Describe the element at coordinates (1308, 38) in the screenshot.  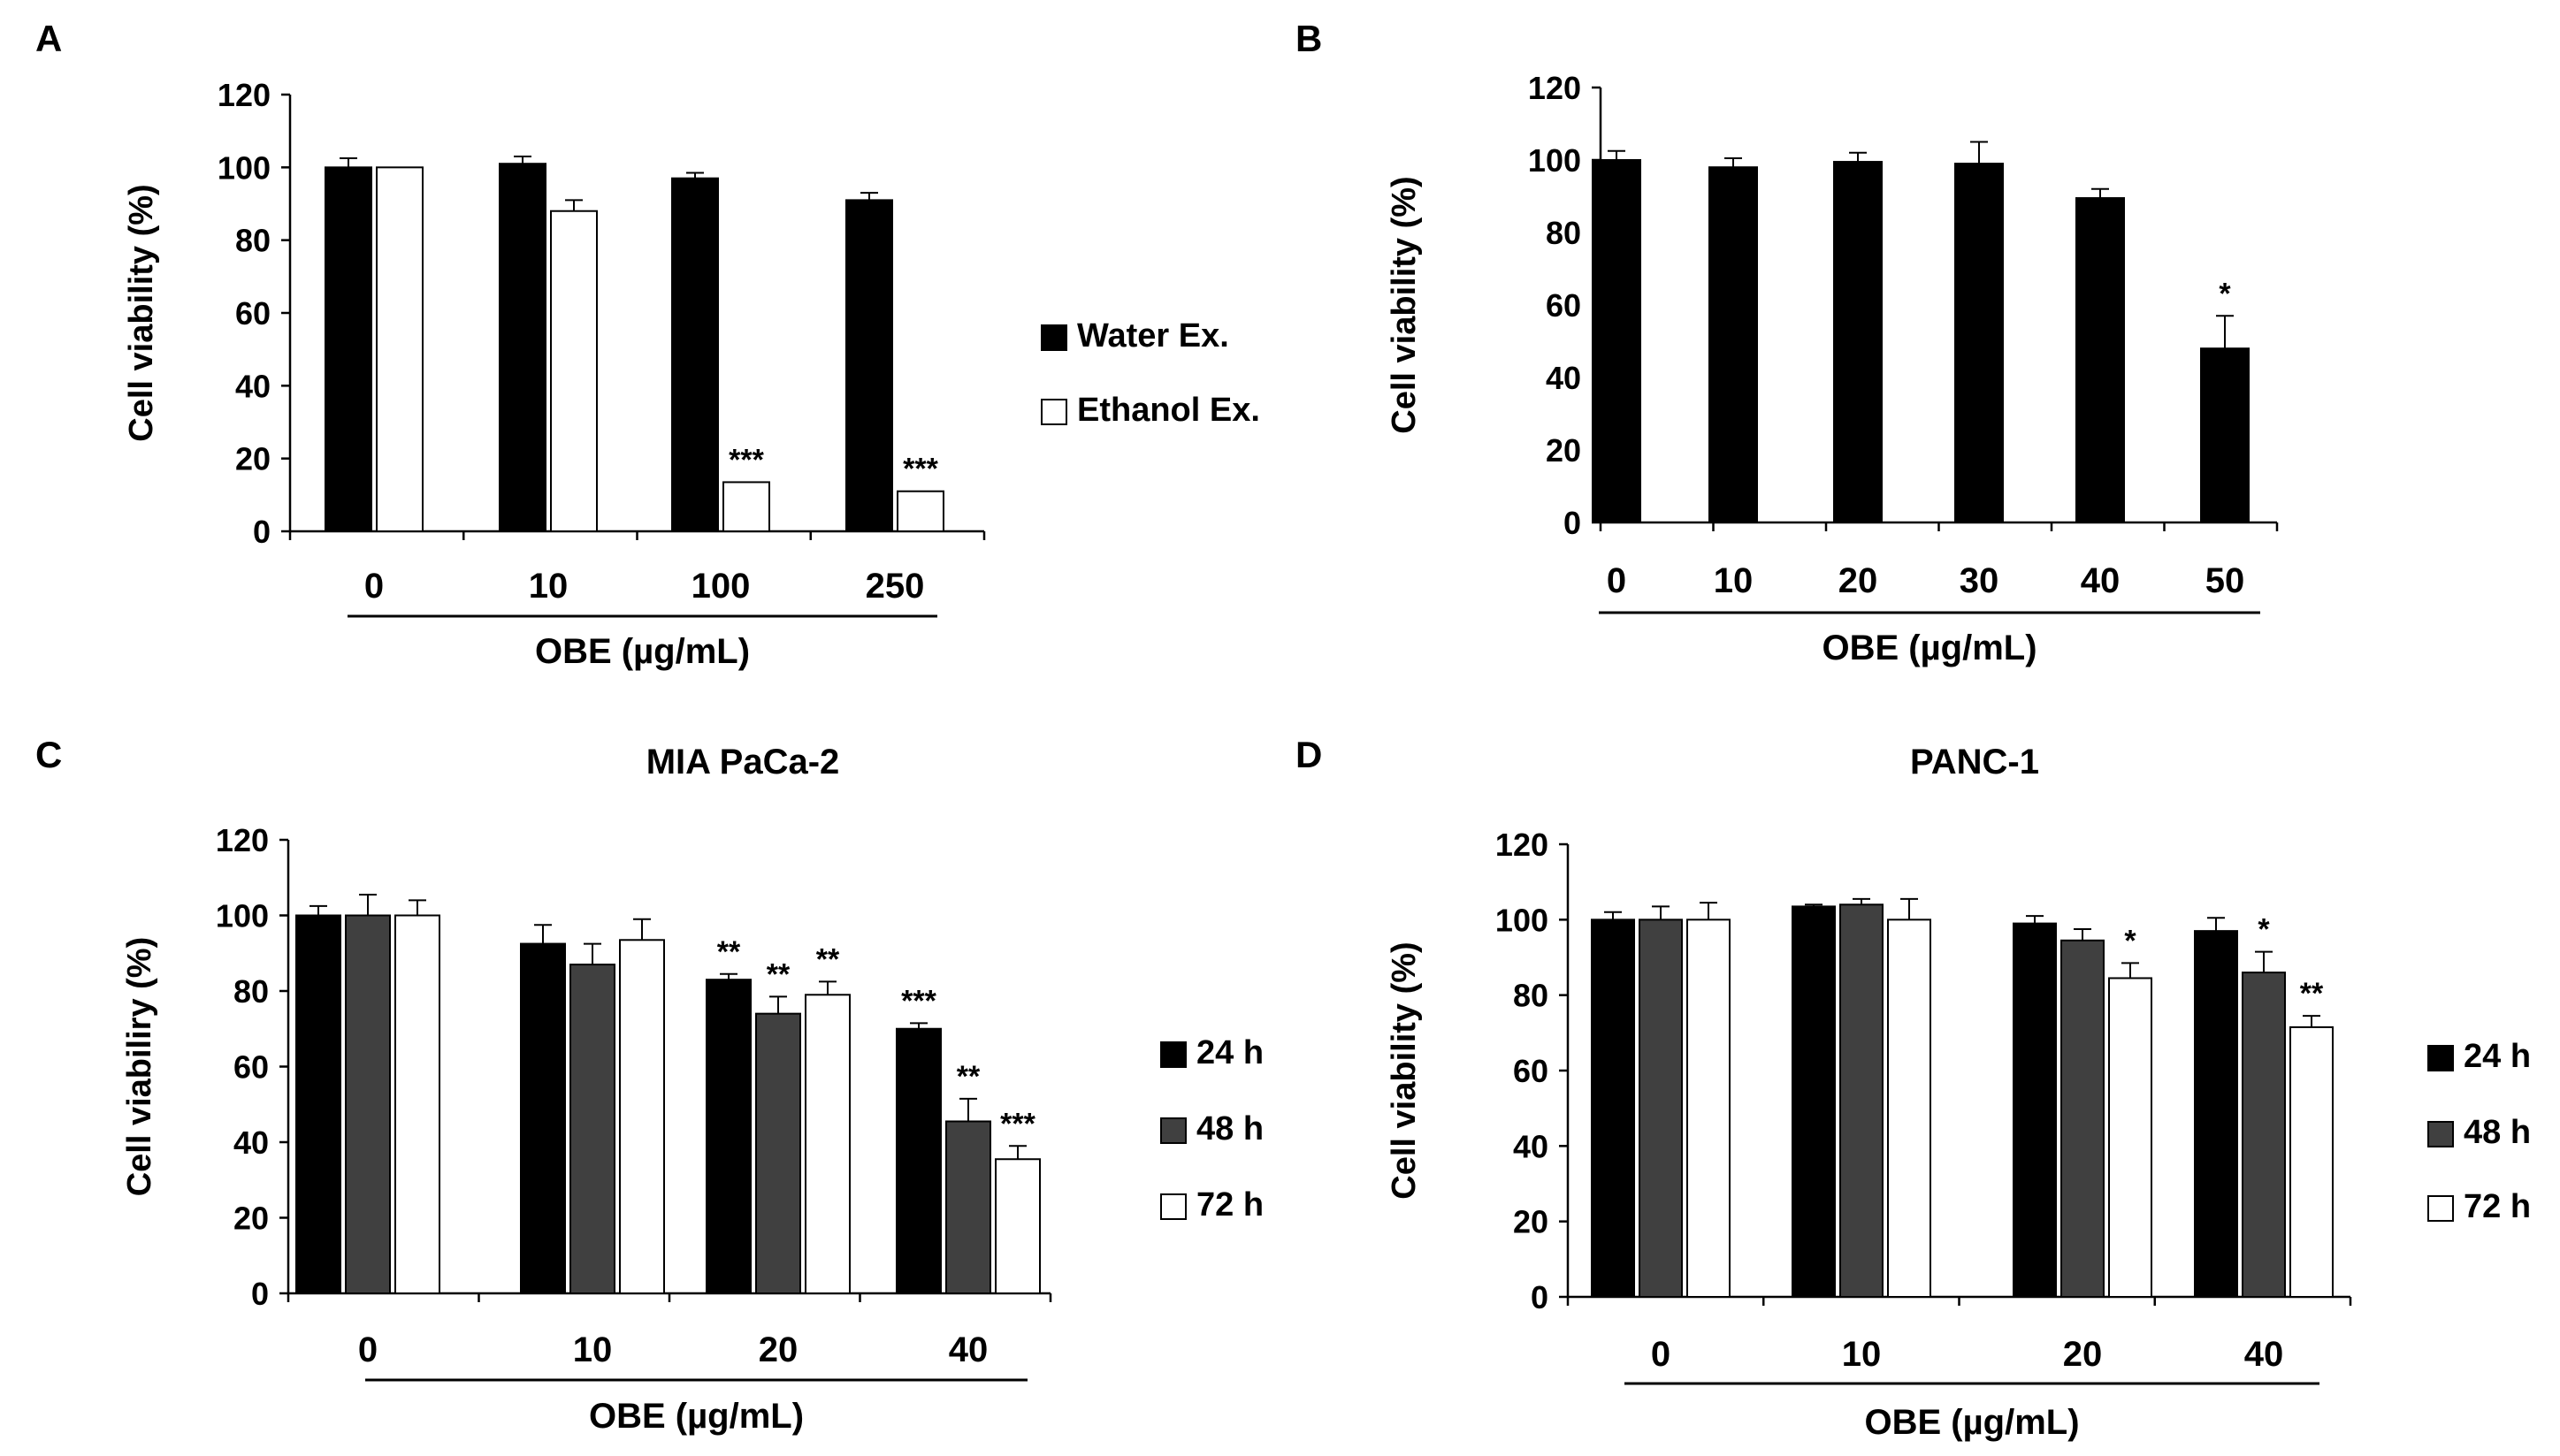
I see `panel-label: B` at that location.